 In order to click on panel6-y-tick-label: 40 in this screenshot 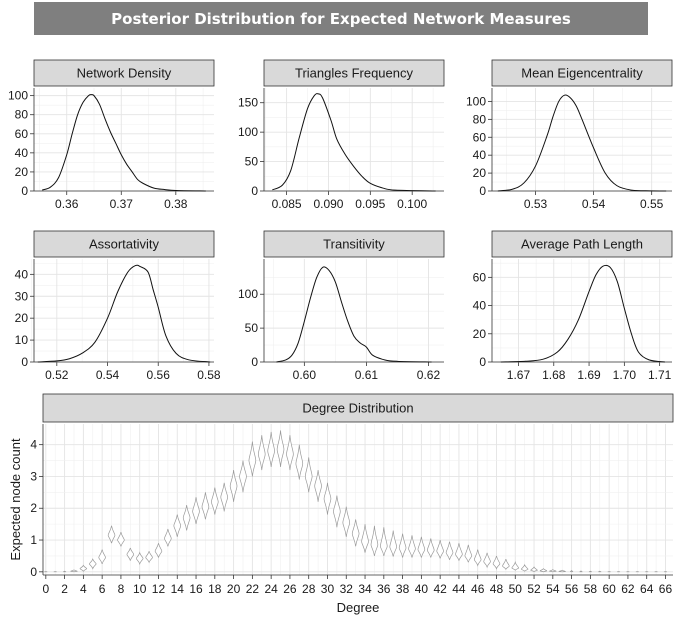, I will do `click(480, 306)`.